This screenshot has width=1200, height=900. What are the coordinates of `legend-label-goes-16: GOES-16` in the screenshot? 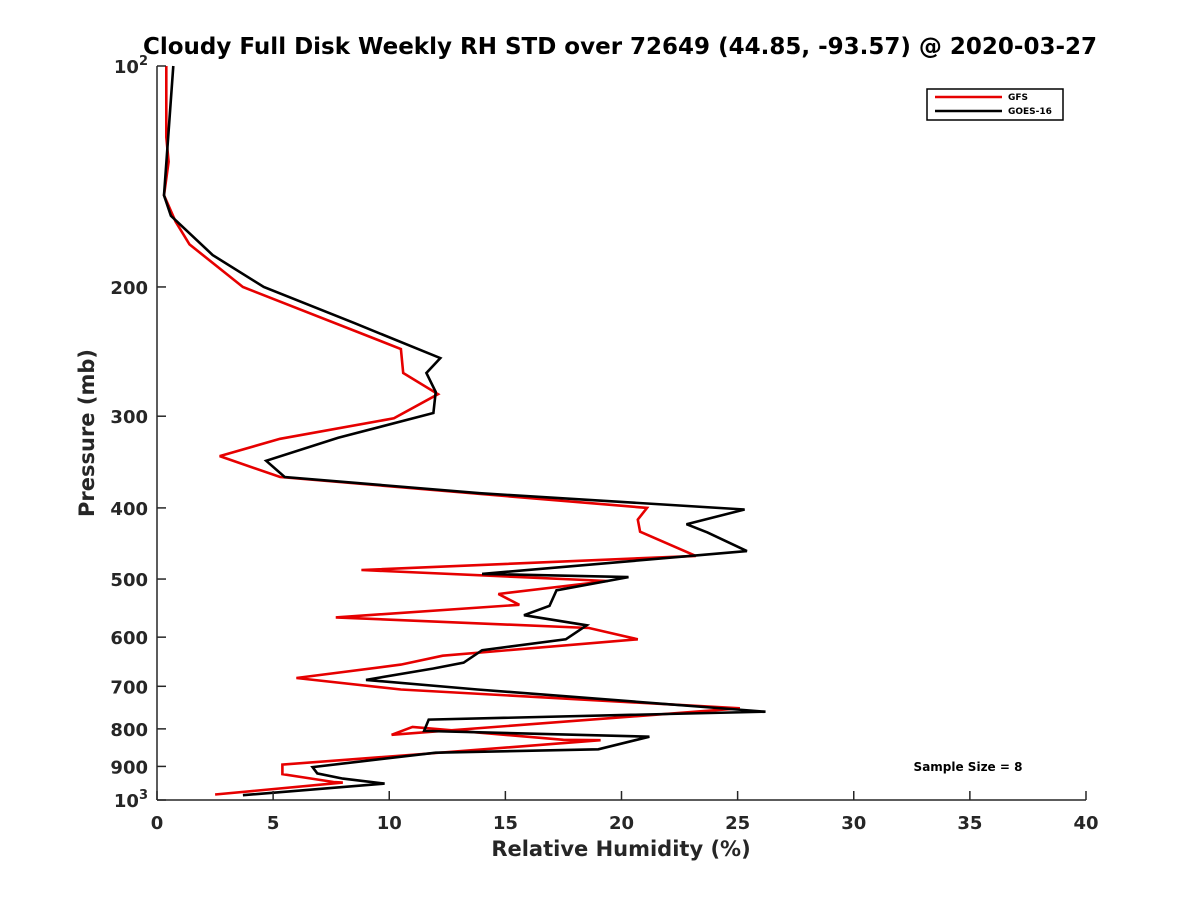 It's located at (1030, 112).